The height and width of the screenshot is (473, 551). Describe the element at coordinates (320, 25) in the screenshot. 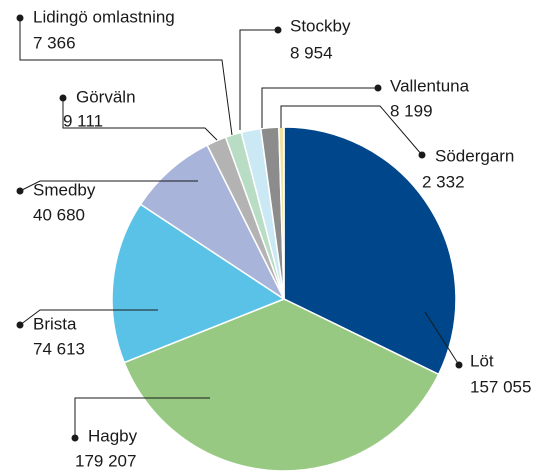

I see `slice-label: Stockby` at that location.